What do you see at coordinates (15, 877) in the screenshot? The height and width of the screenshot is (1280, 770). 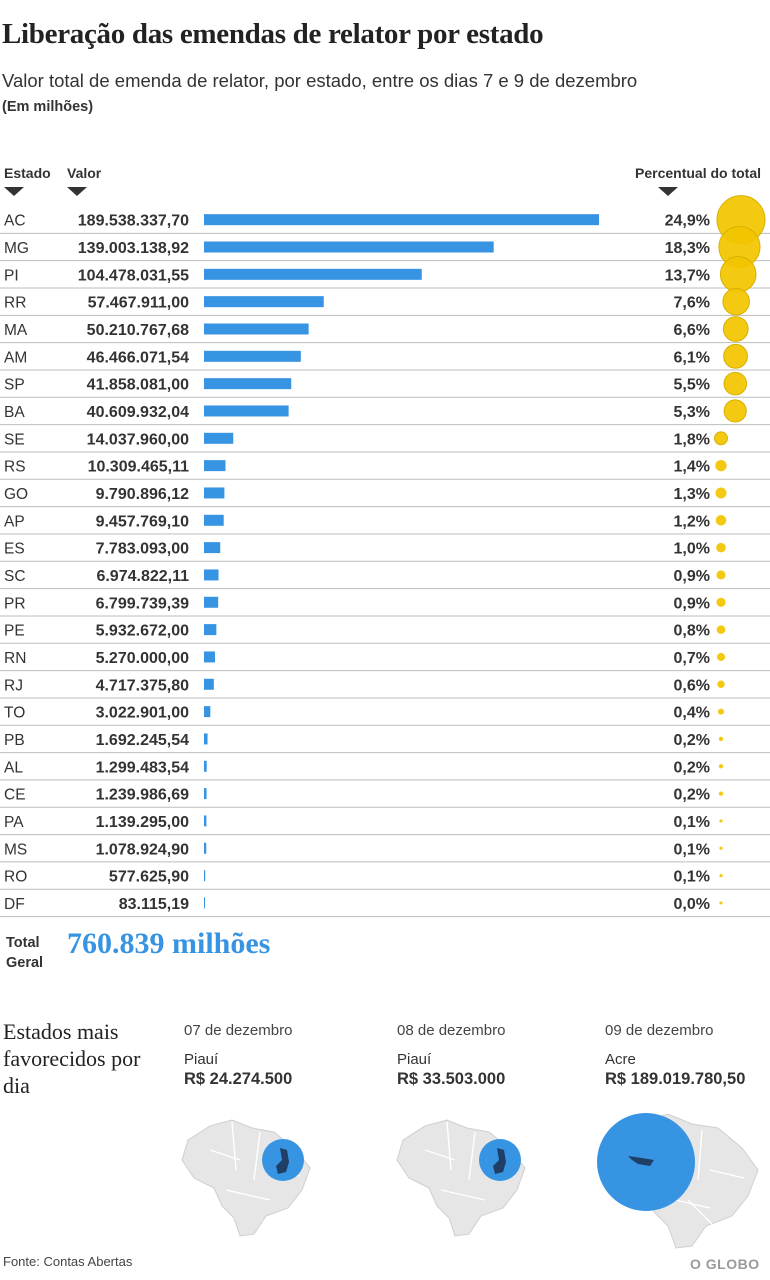 I see `state-label: RO` at bounding box center [15, 877].